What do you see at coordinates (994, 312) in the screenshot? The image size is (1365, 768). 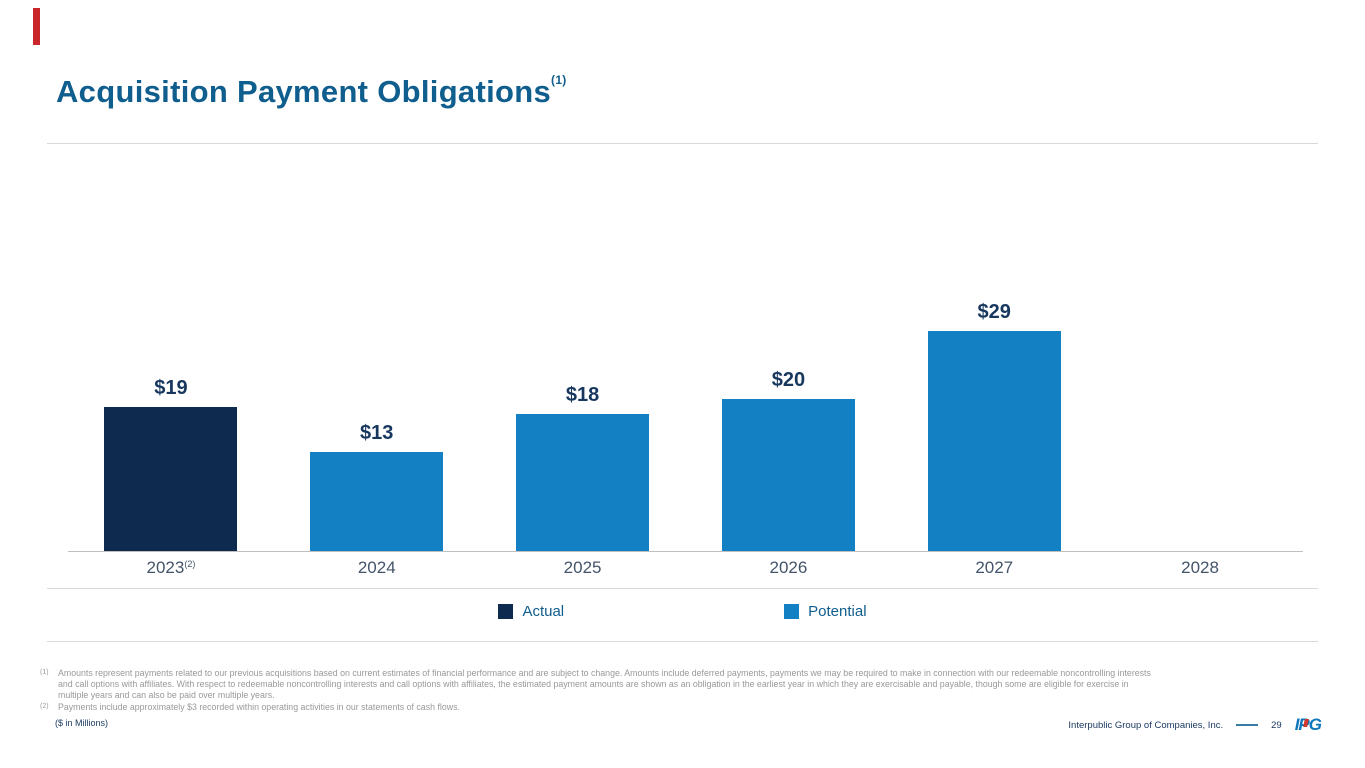 I see `bar-value-label-2027: $29` at bounding box center [994, 312].